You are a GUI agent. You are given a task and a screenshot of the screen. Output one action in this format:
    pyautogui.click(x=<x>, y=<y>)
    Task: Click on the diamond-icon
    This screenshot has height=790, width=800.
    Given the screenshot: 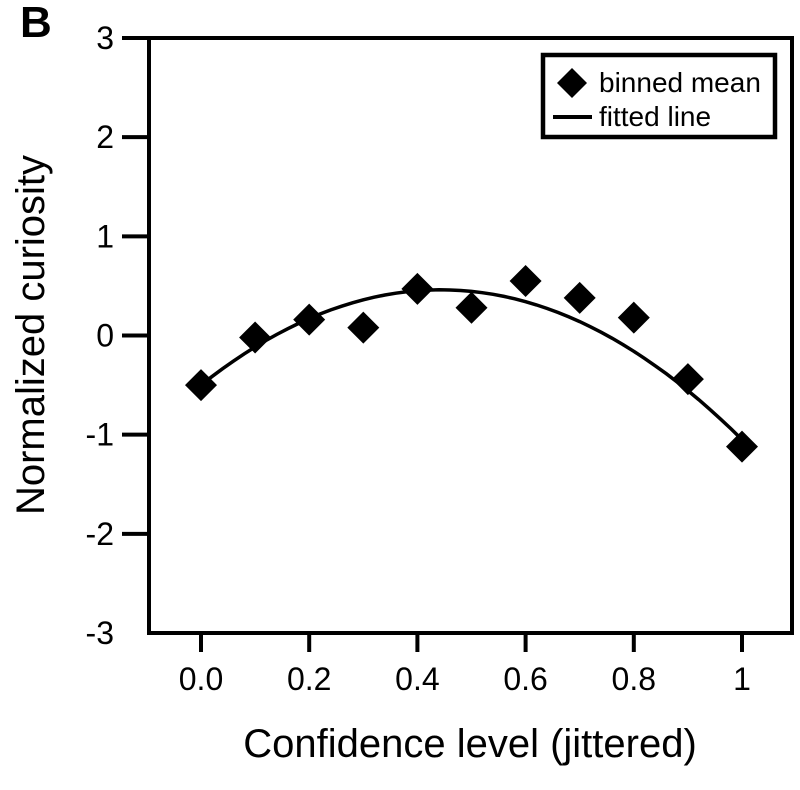 What is the action you would take?
    pyautogui.click(x=572, y=83)
    